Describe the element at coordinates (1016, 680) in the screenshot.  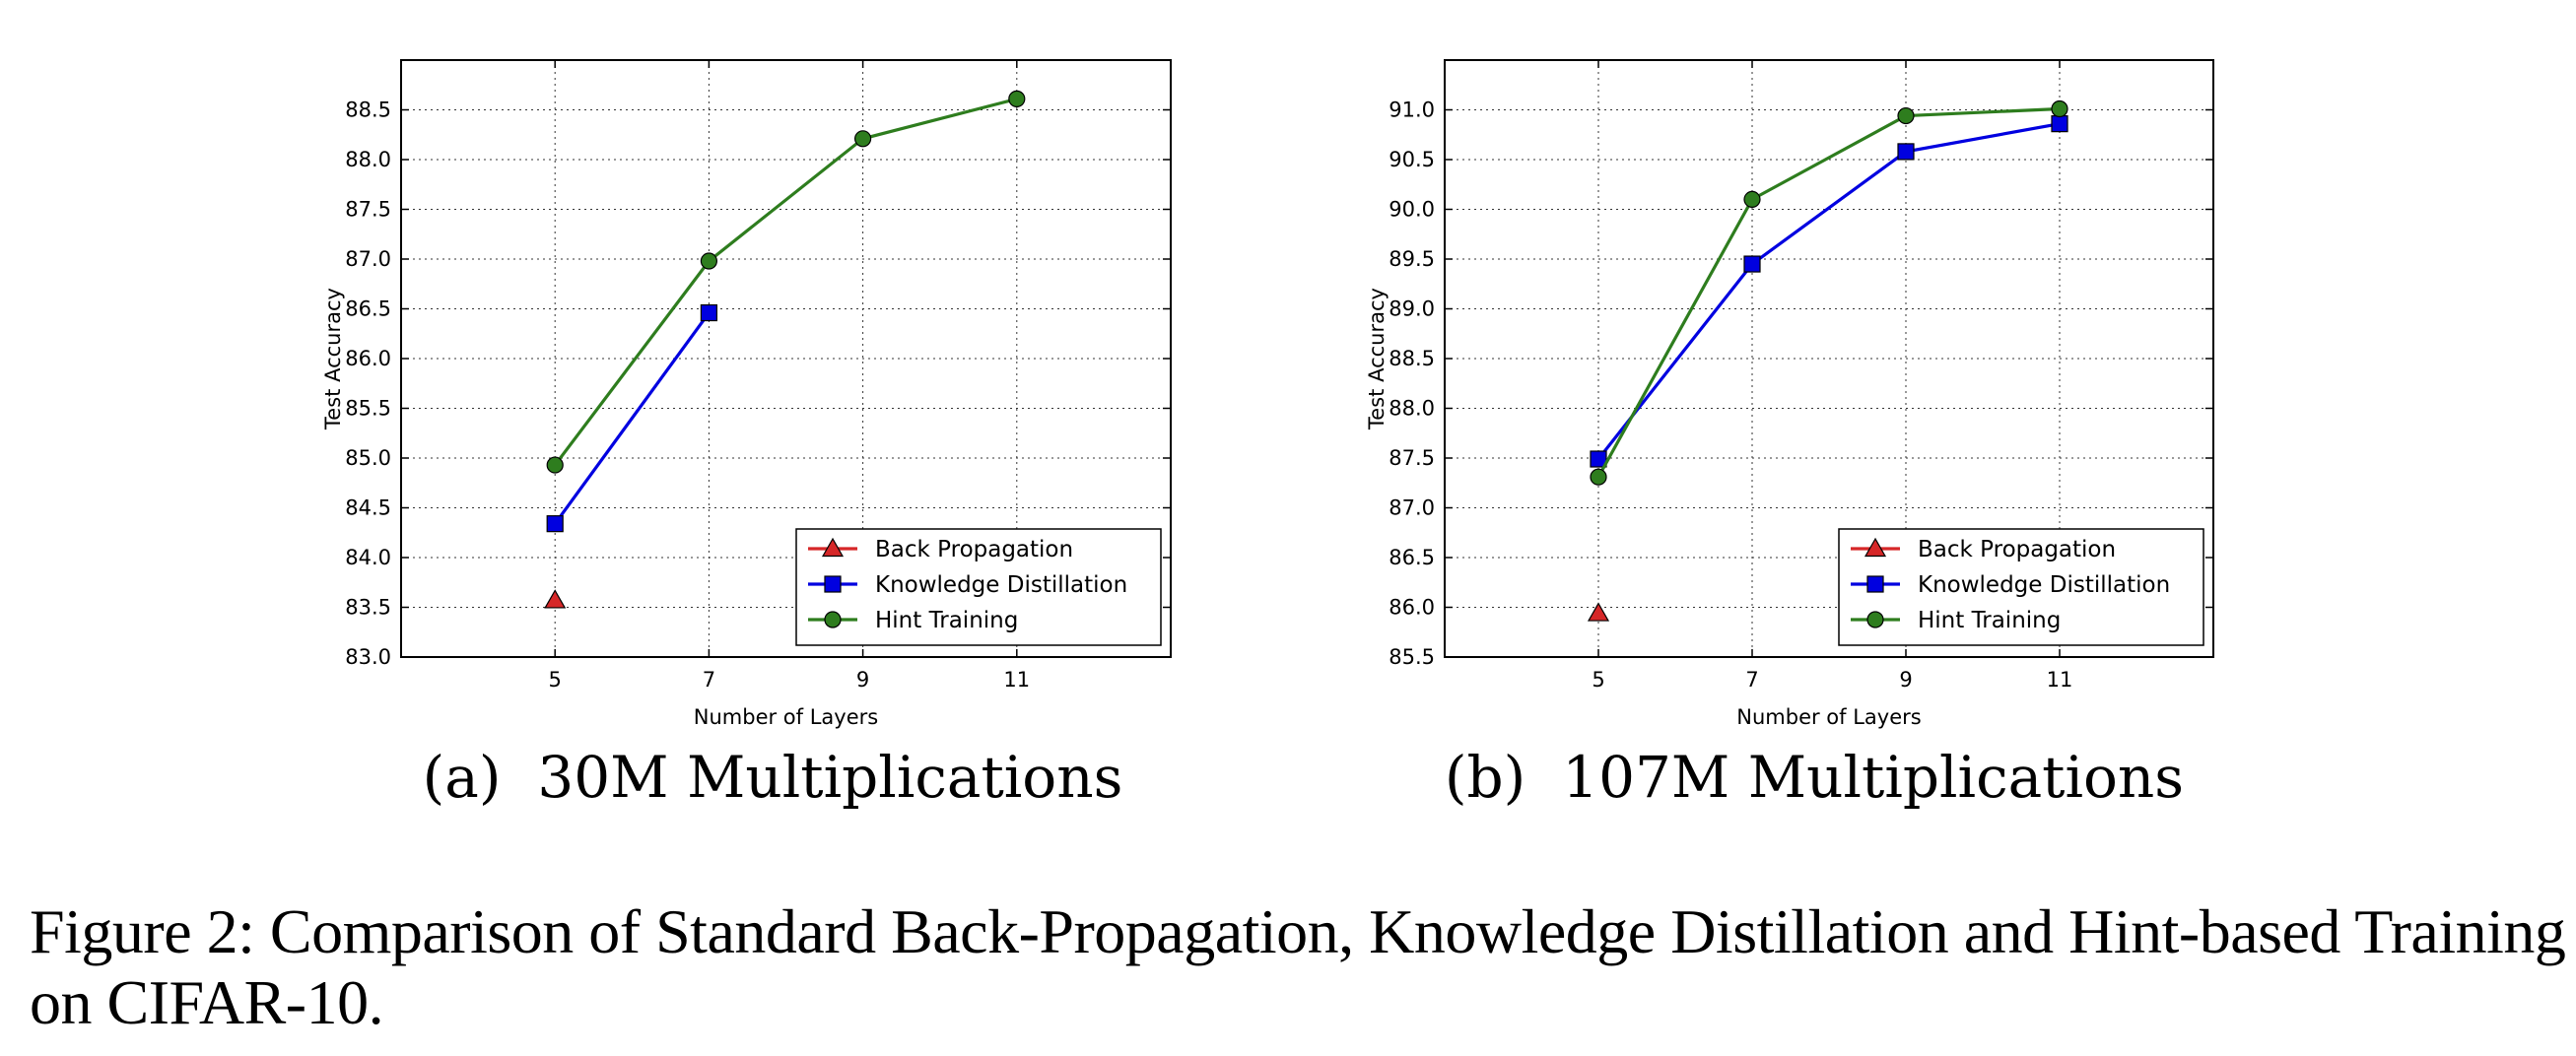
I see `chart-0-x-tick-label-3: 11` at that location.